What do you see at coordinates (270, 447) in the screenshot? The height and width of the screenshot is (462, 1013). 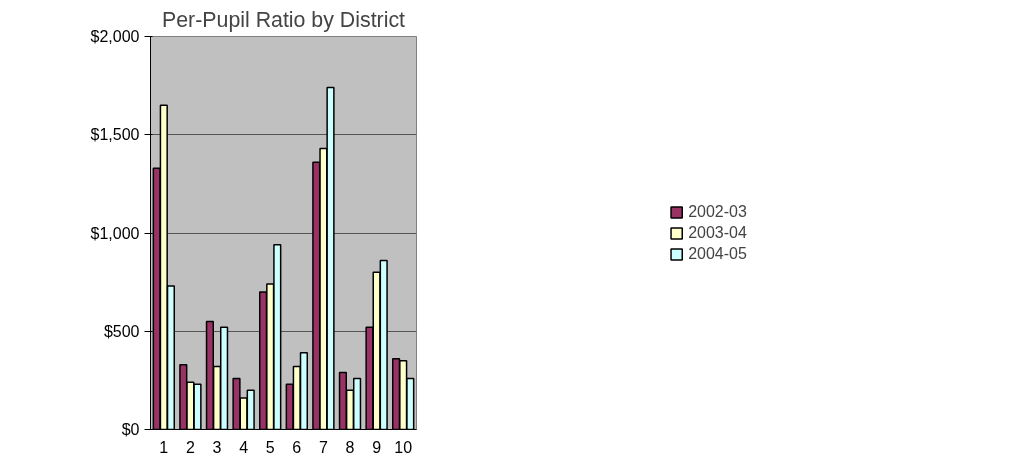 I see `x-tick-label: 5` at bounding box center [270, 447].